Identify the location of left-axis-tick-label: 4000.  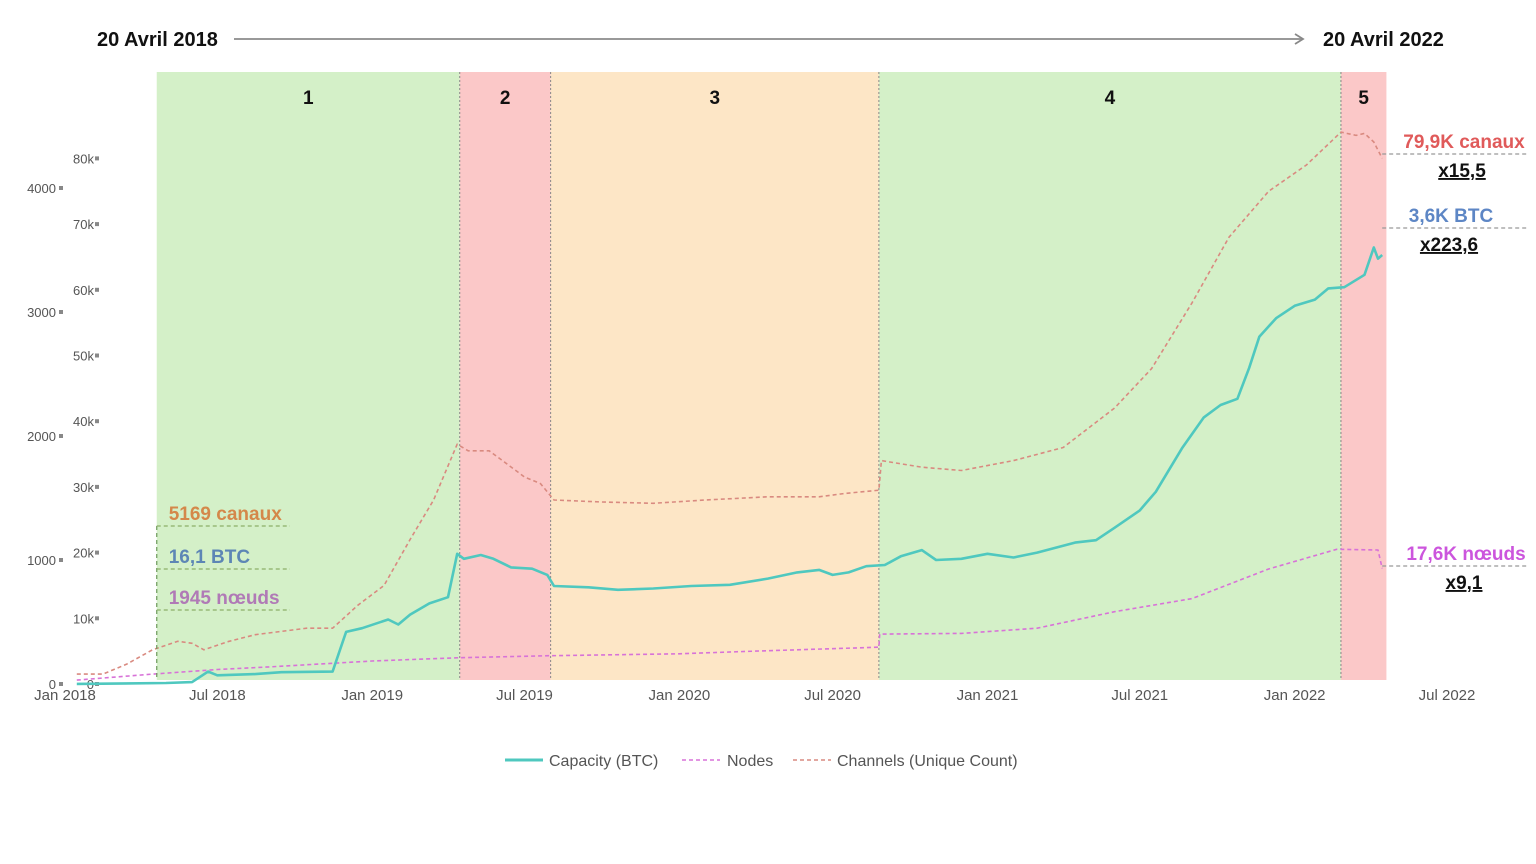
(41, 188).